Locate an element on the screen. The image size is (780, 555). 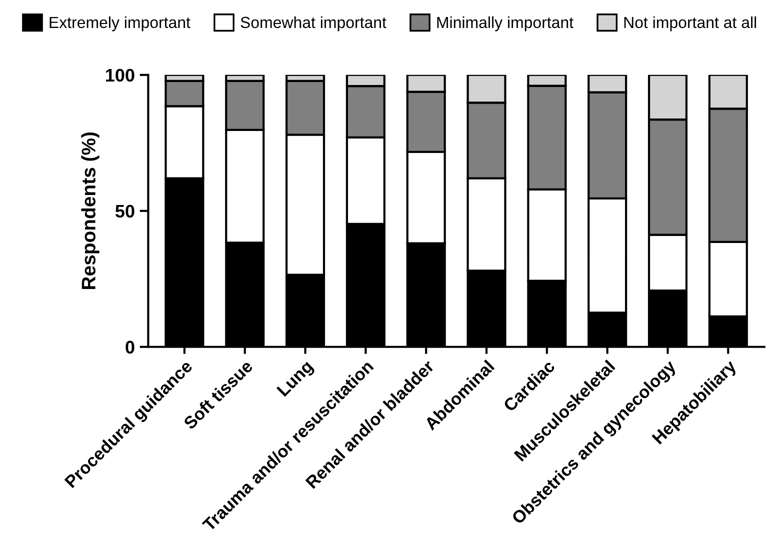
legend-label: Extremely important is located at coordinates (120, 24).